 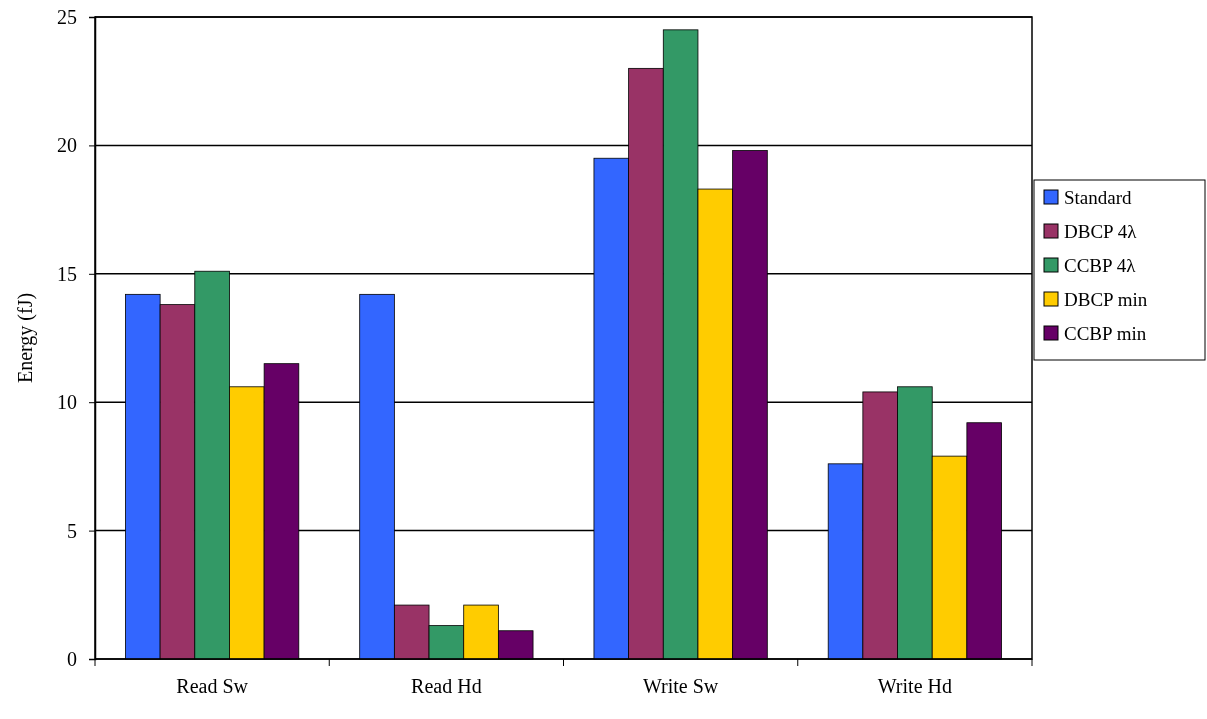 What do you see at coordinates (67, 16) in the screenshot?
I see `y-tick-label: 25` at bounding box center [67, 16].